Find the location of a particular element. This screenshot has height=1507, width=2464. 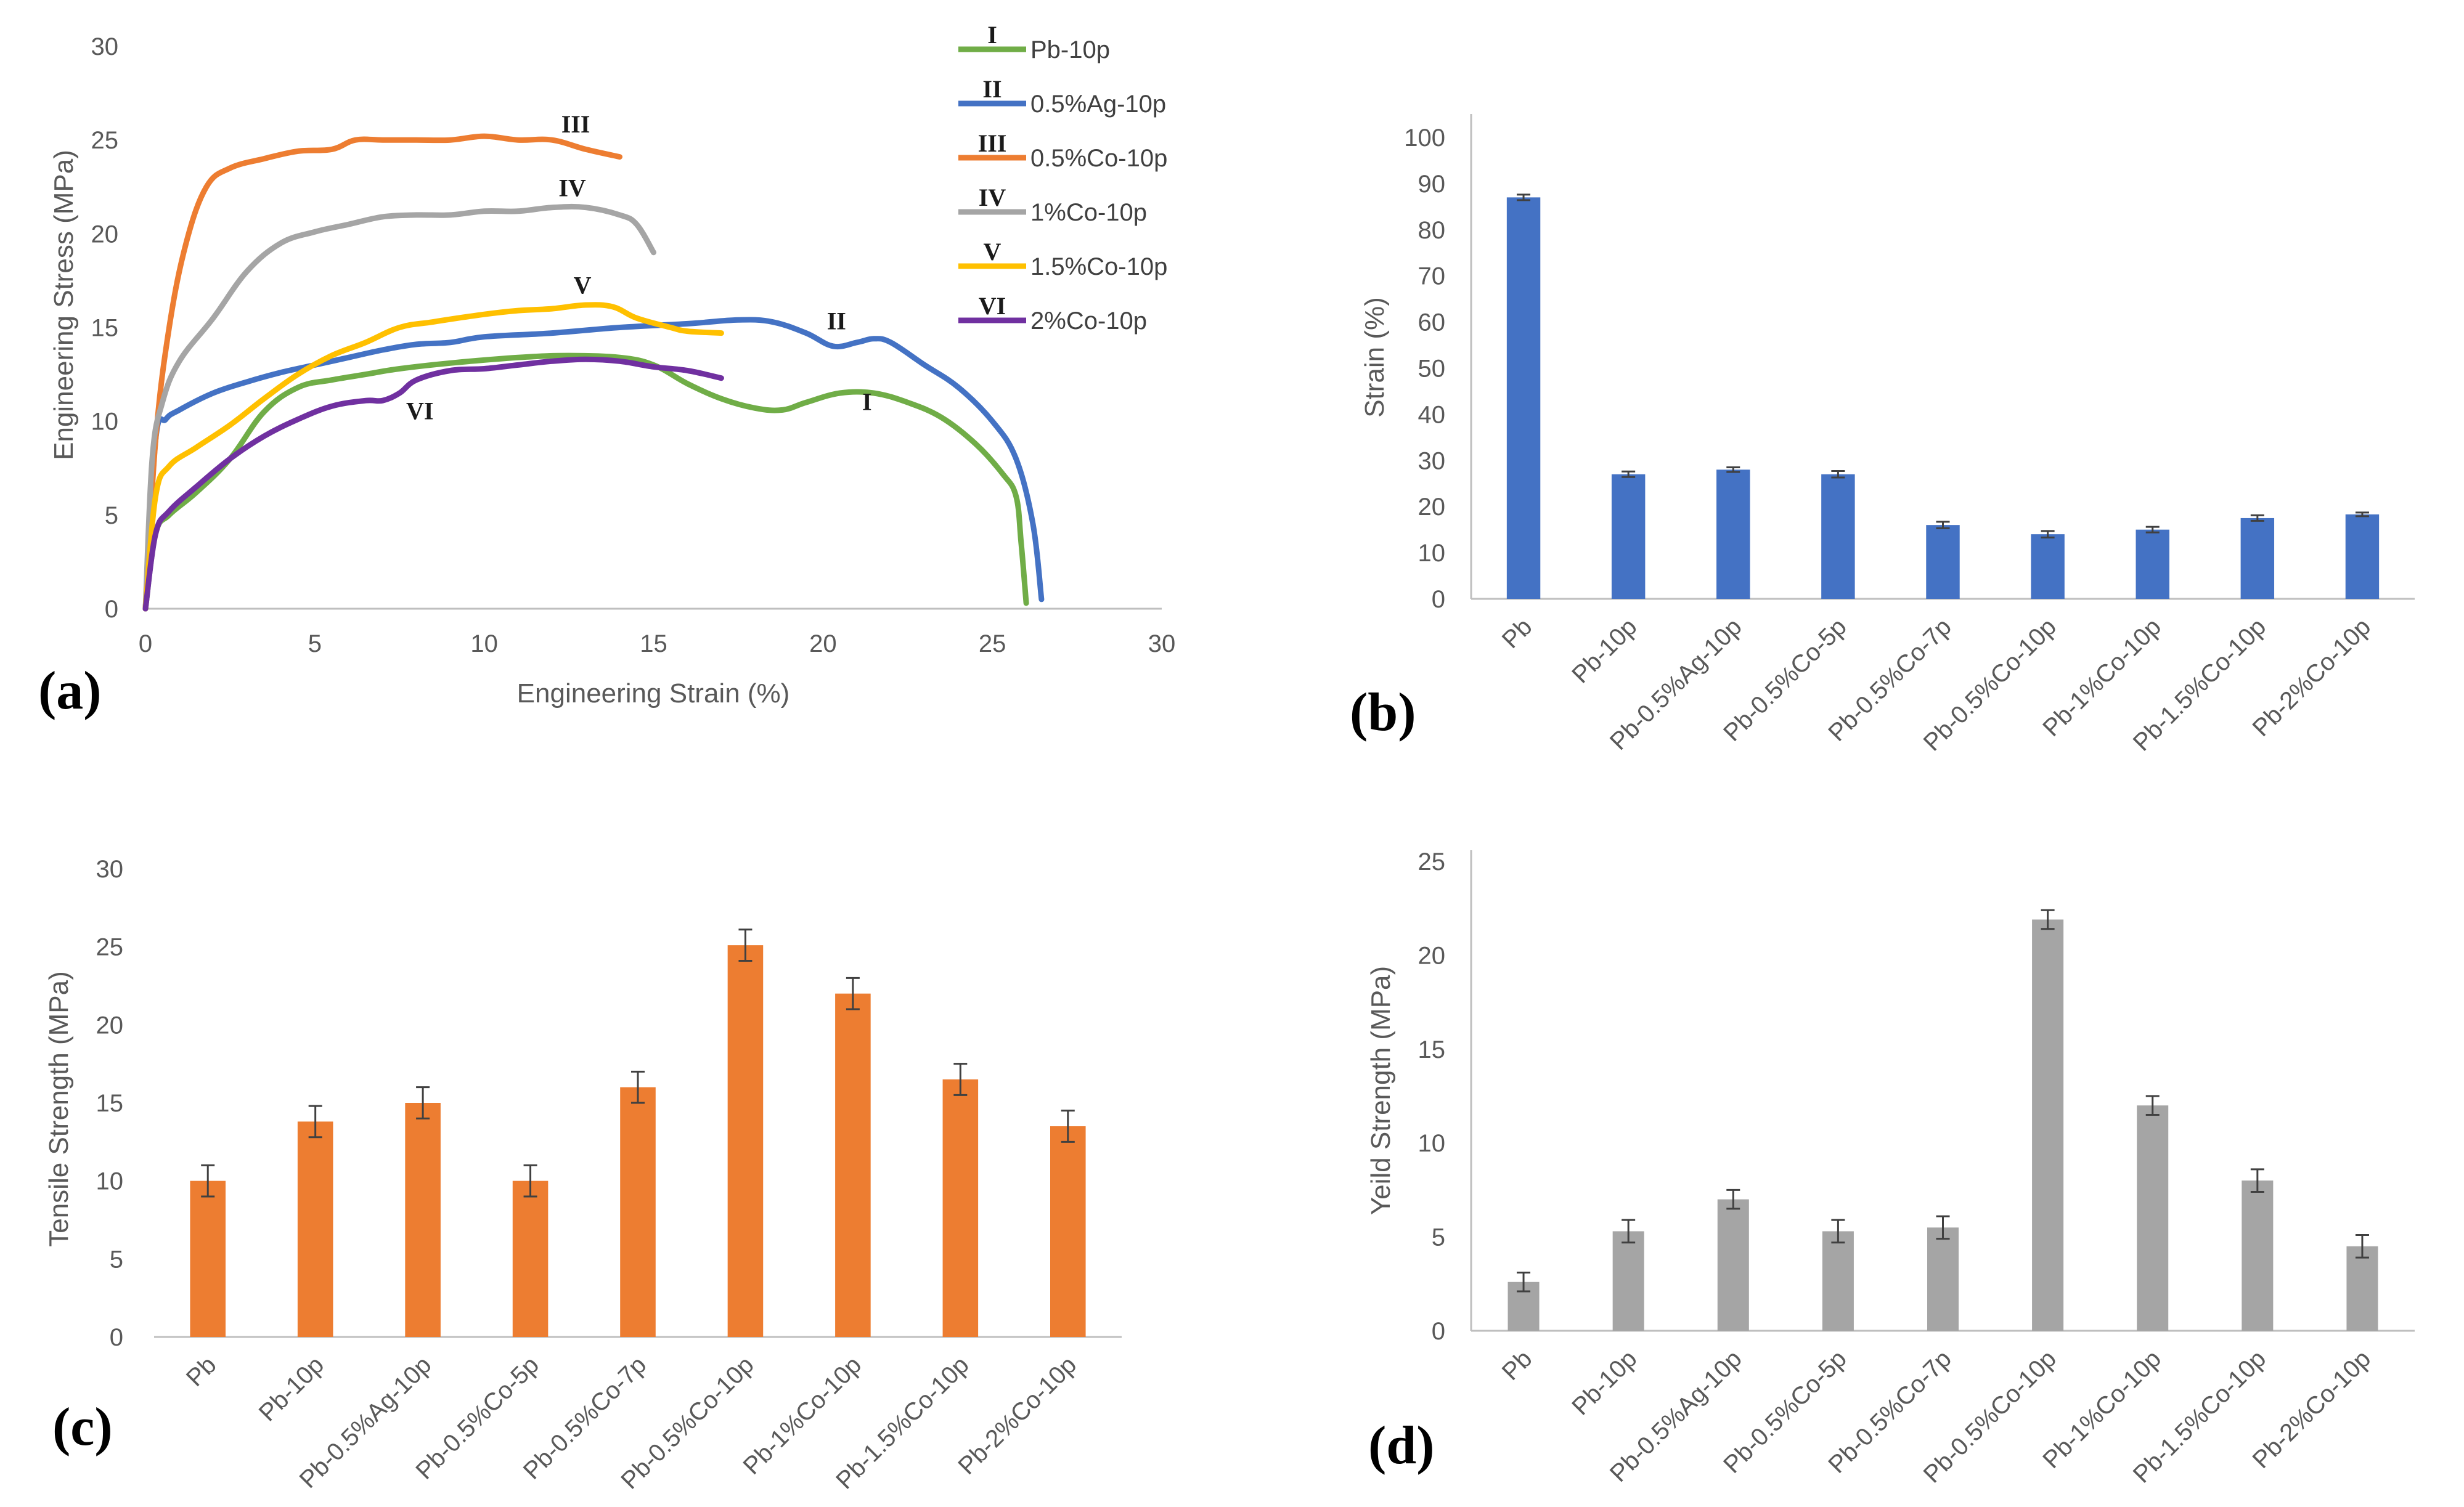

series-line-iv is located at coordinates (399, 408).